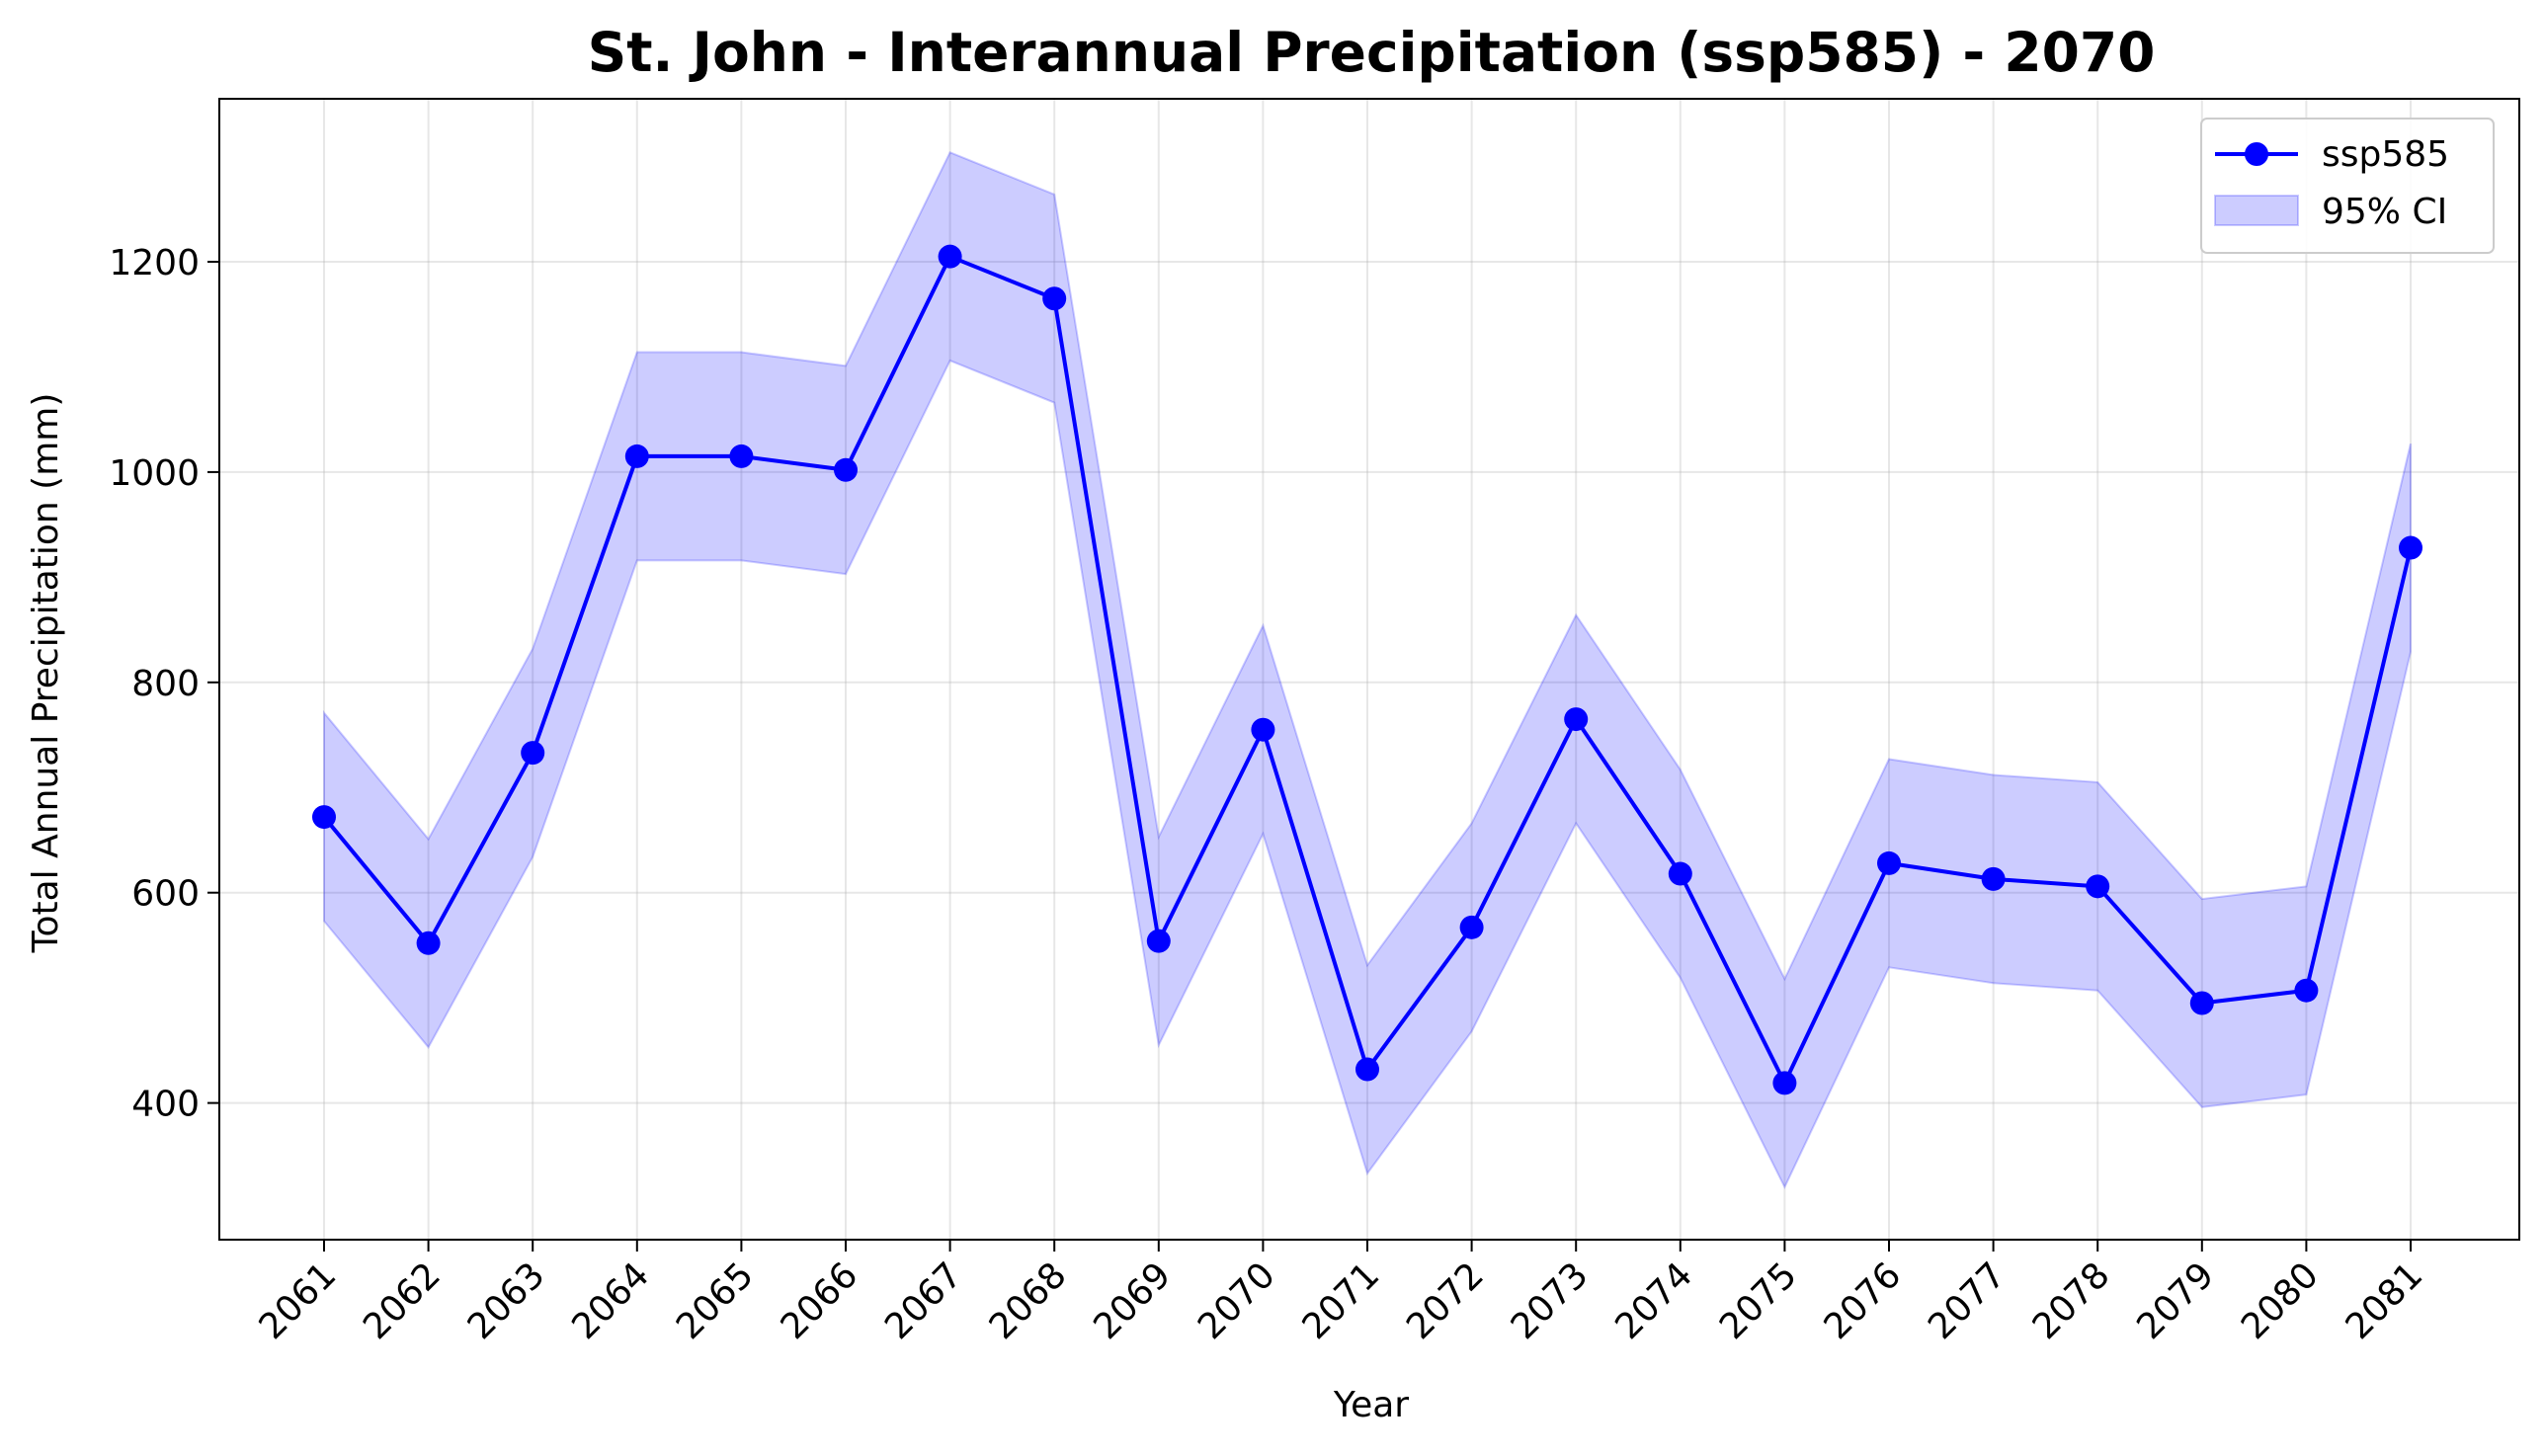 The height and width of the screenshot is (1456, 2545). I want to click on y-tick-label: 1200, so click(154, 263).